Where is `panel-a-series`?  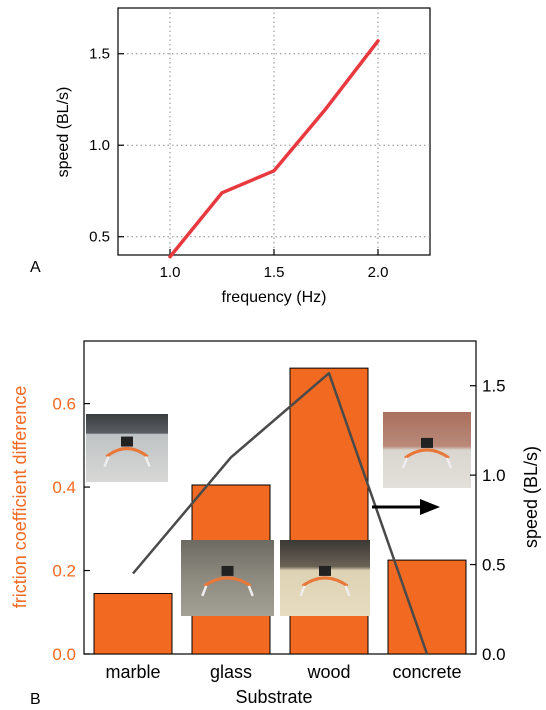
panel-a-series is located at coordinates (274, 149).